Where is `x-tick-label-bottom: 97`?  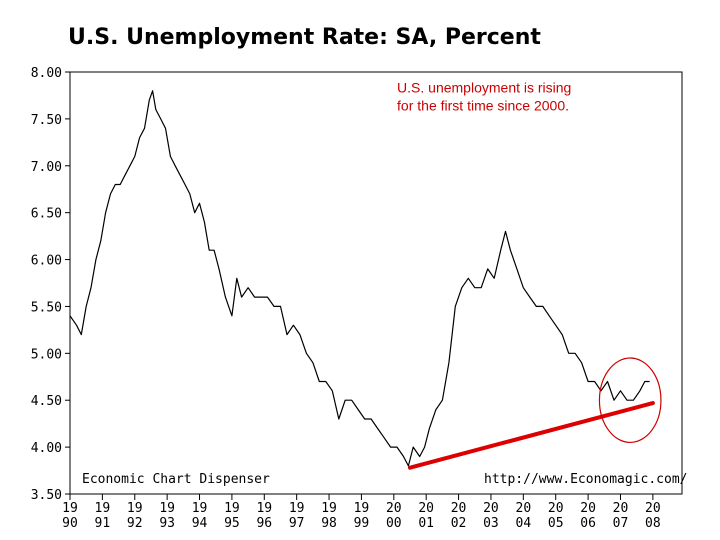
x-tick-label-bottom: 97 is located at coordinates (297, 523).